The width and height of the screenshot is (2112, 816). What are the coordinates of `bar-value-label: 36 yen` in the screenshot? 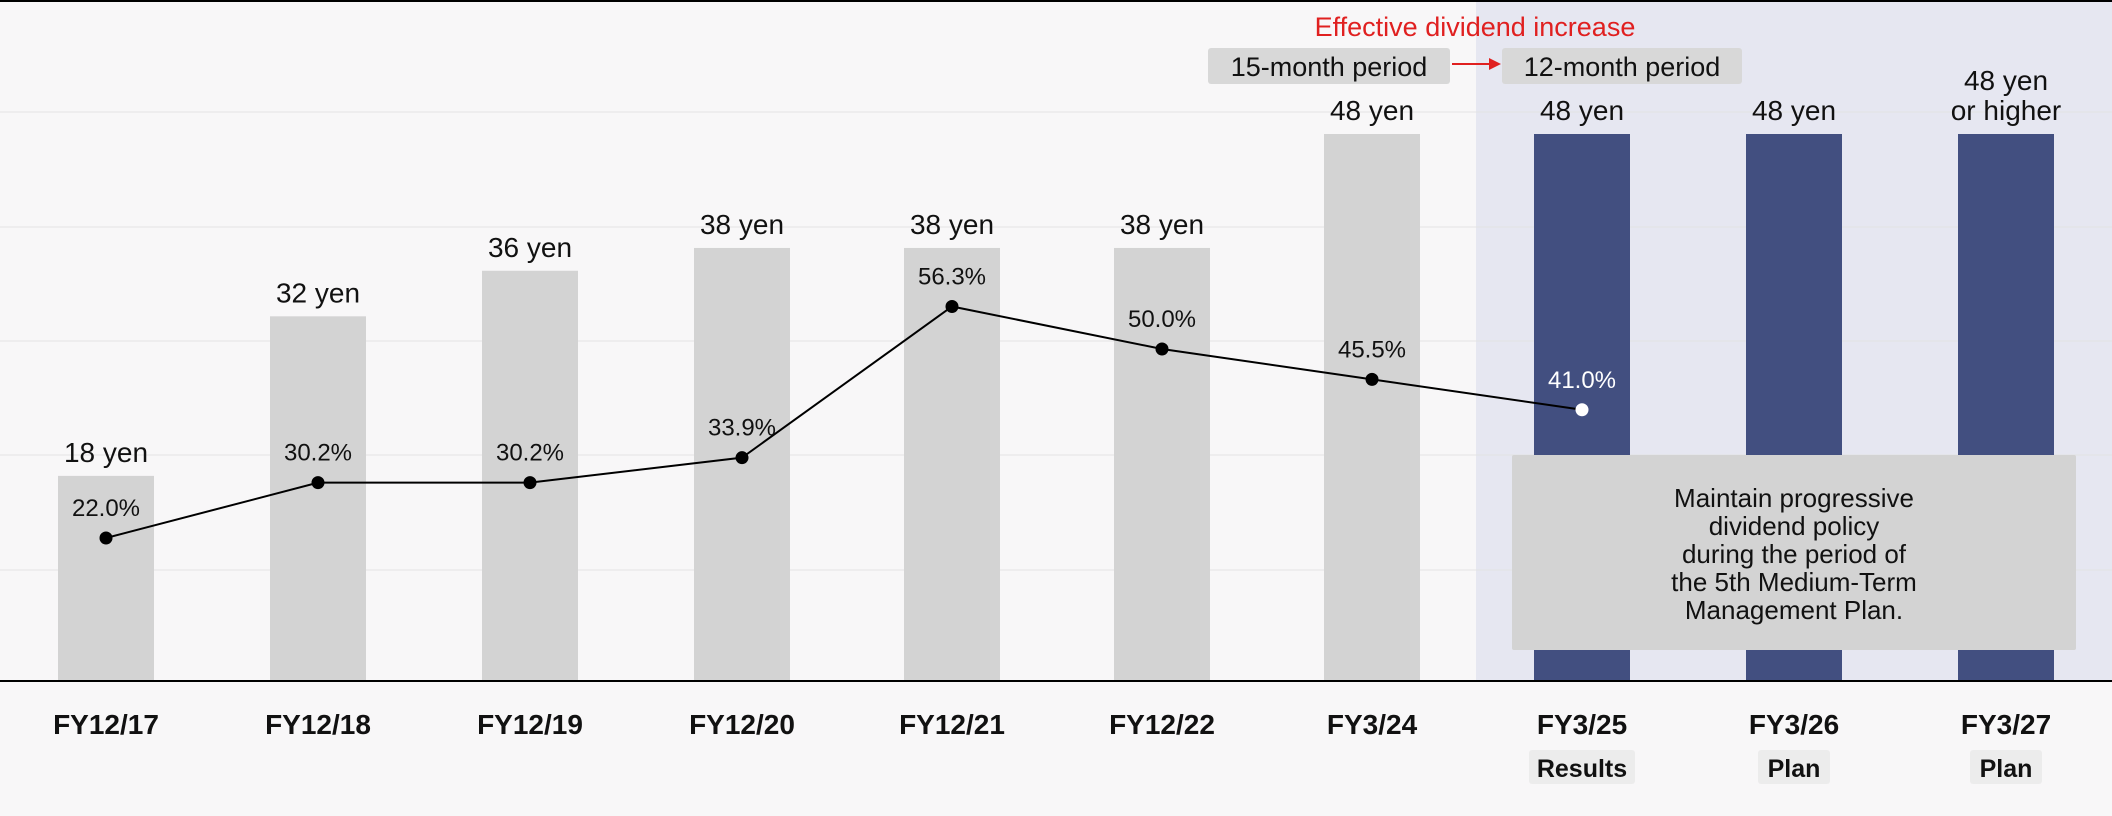 It's located at (530, 247).